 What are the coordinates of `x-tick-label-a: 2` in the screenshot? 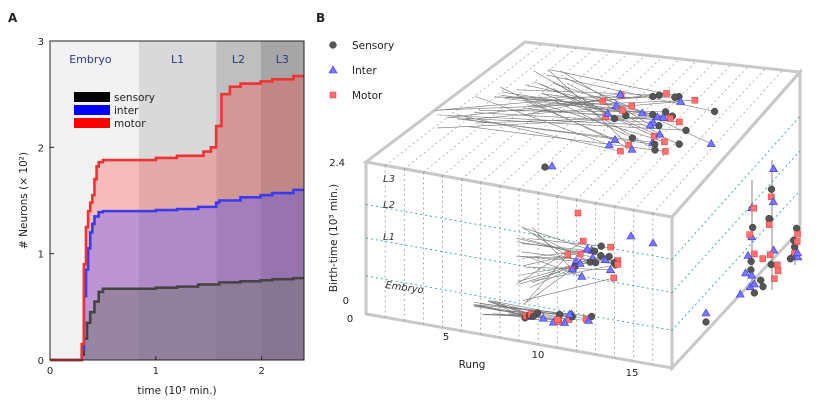 It's located at (261, 371).